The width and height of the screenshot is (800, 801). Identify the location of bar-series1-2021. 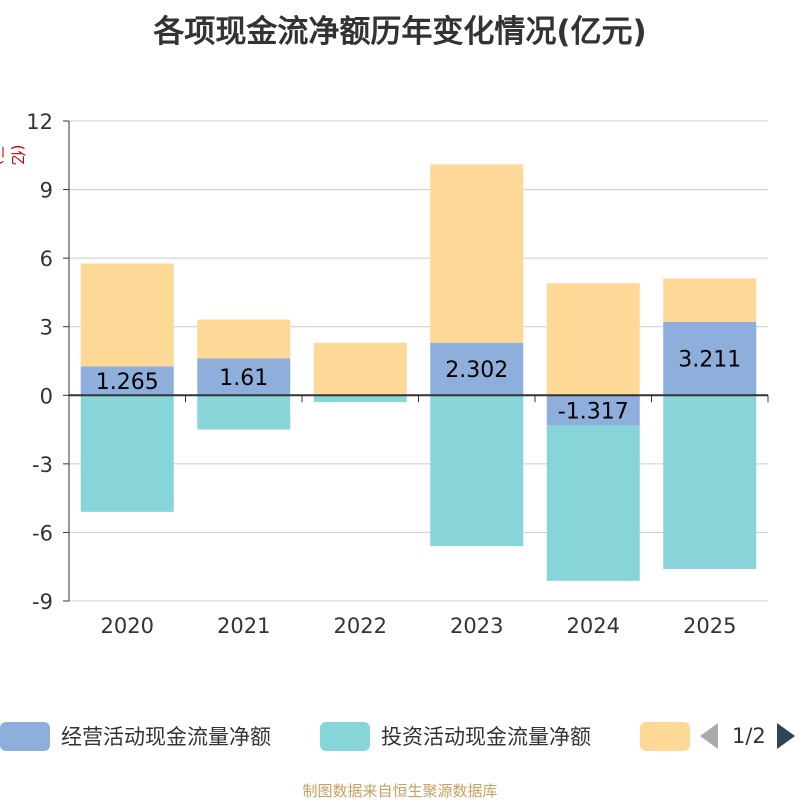
(244, 377).